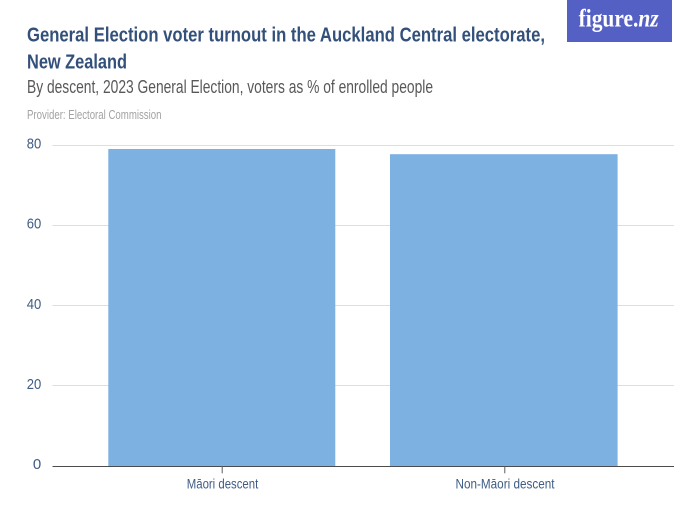  I want to click on svg-text: 40, so click(34, 304).